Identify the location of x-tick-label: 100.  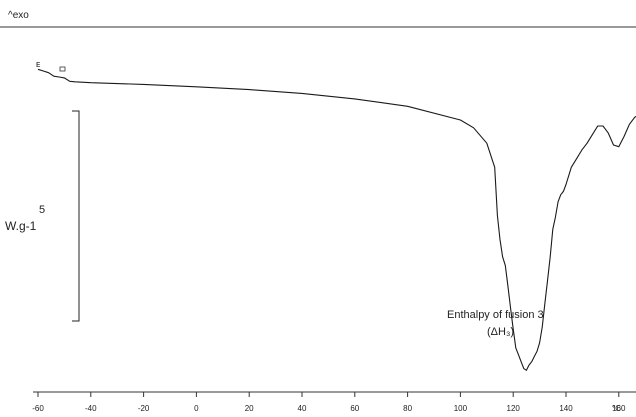
(461, 408).